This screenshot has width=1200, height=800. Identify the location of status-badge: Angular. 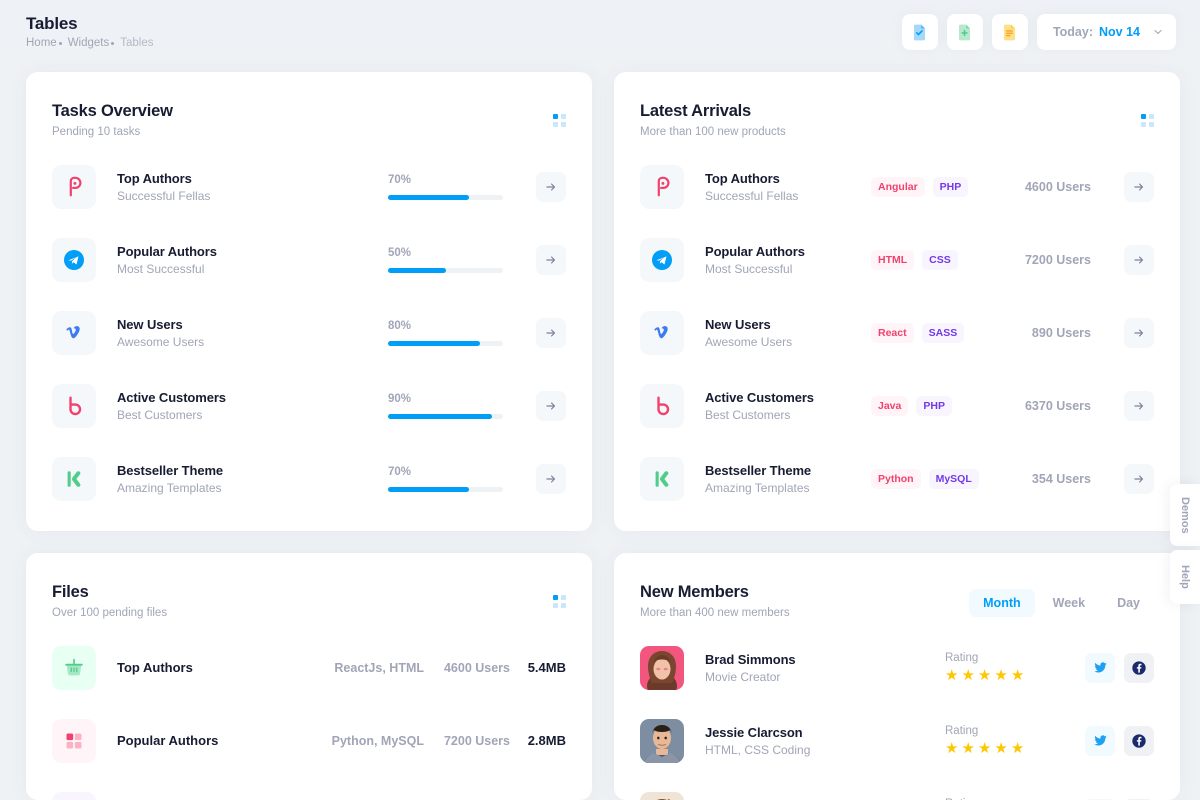
(898, 186).